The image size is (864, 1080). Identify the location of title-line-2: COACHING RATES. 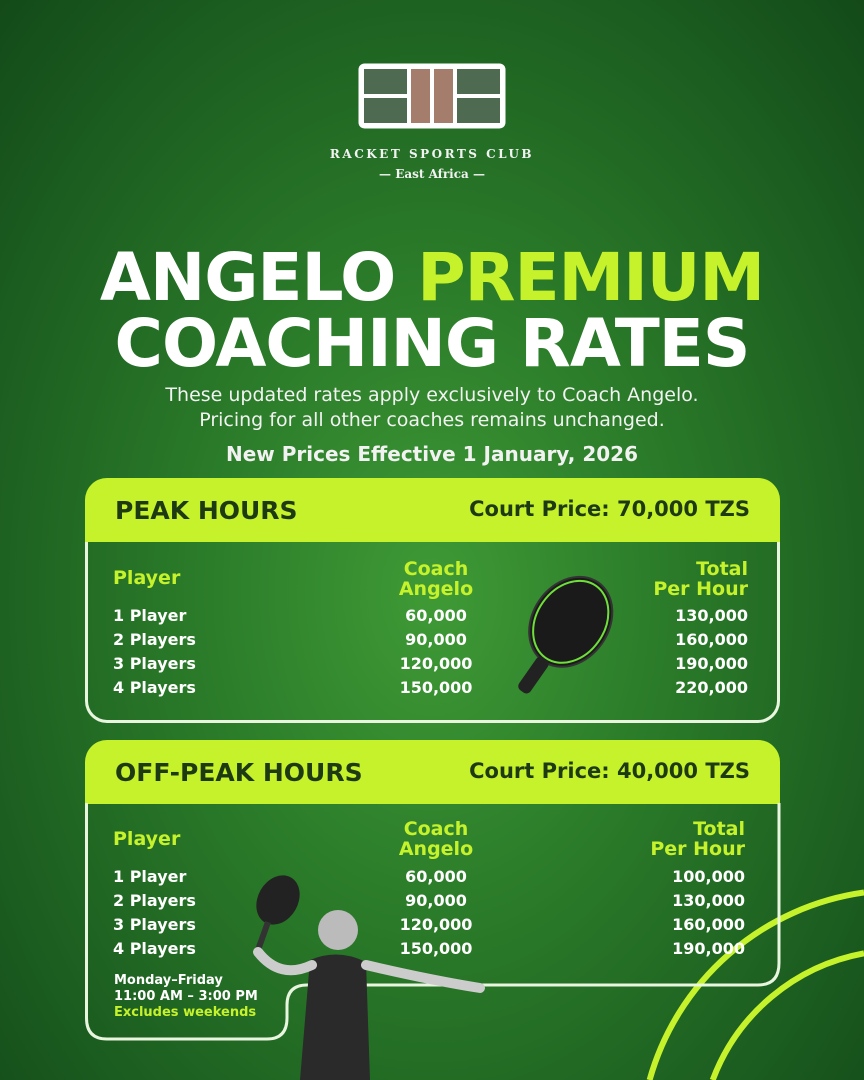
(432, 343).